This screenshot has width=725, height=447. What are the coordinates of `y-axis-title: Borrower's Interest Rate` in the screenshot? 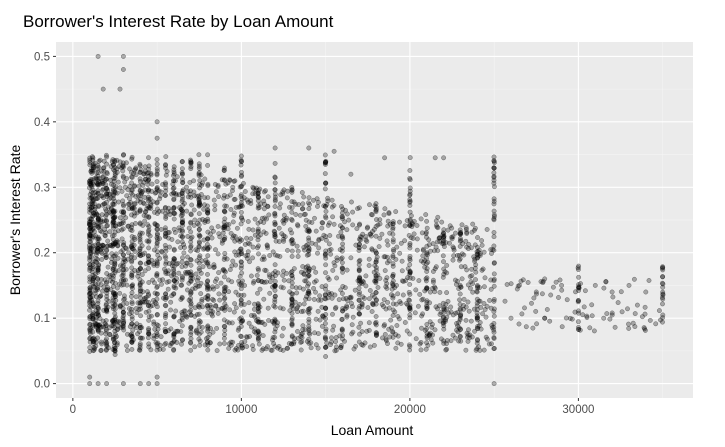 It's located at (15, 220).